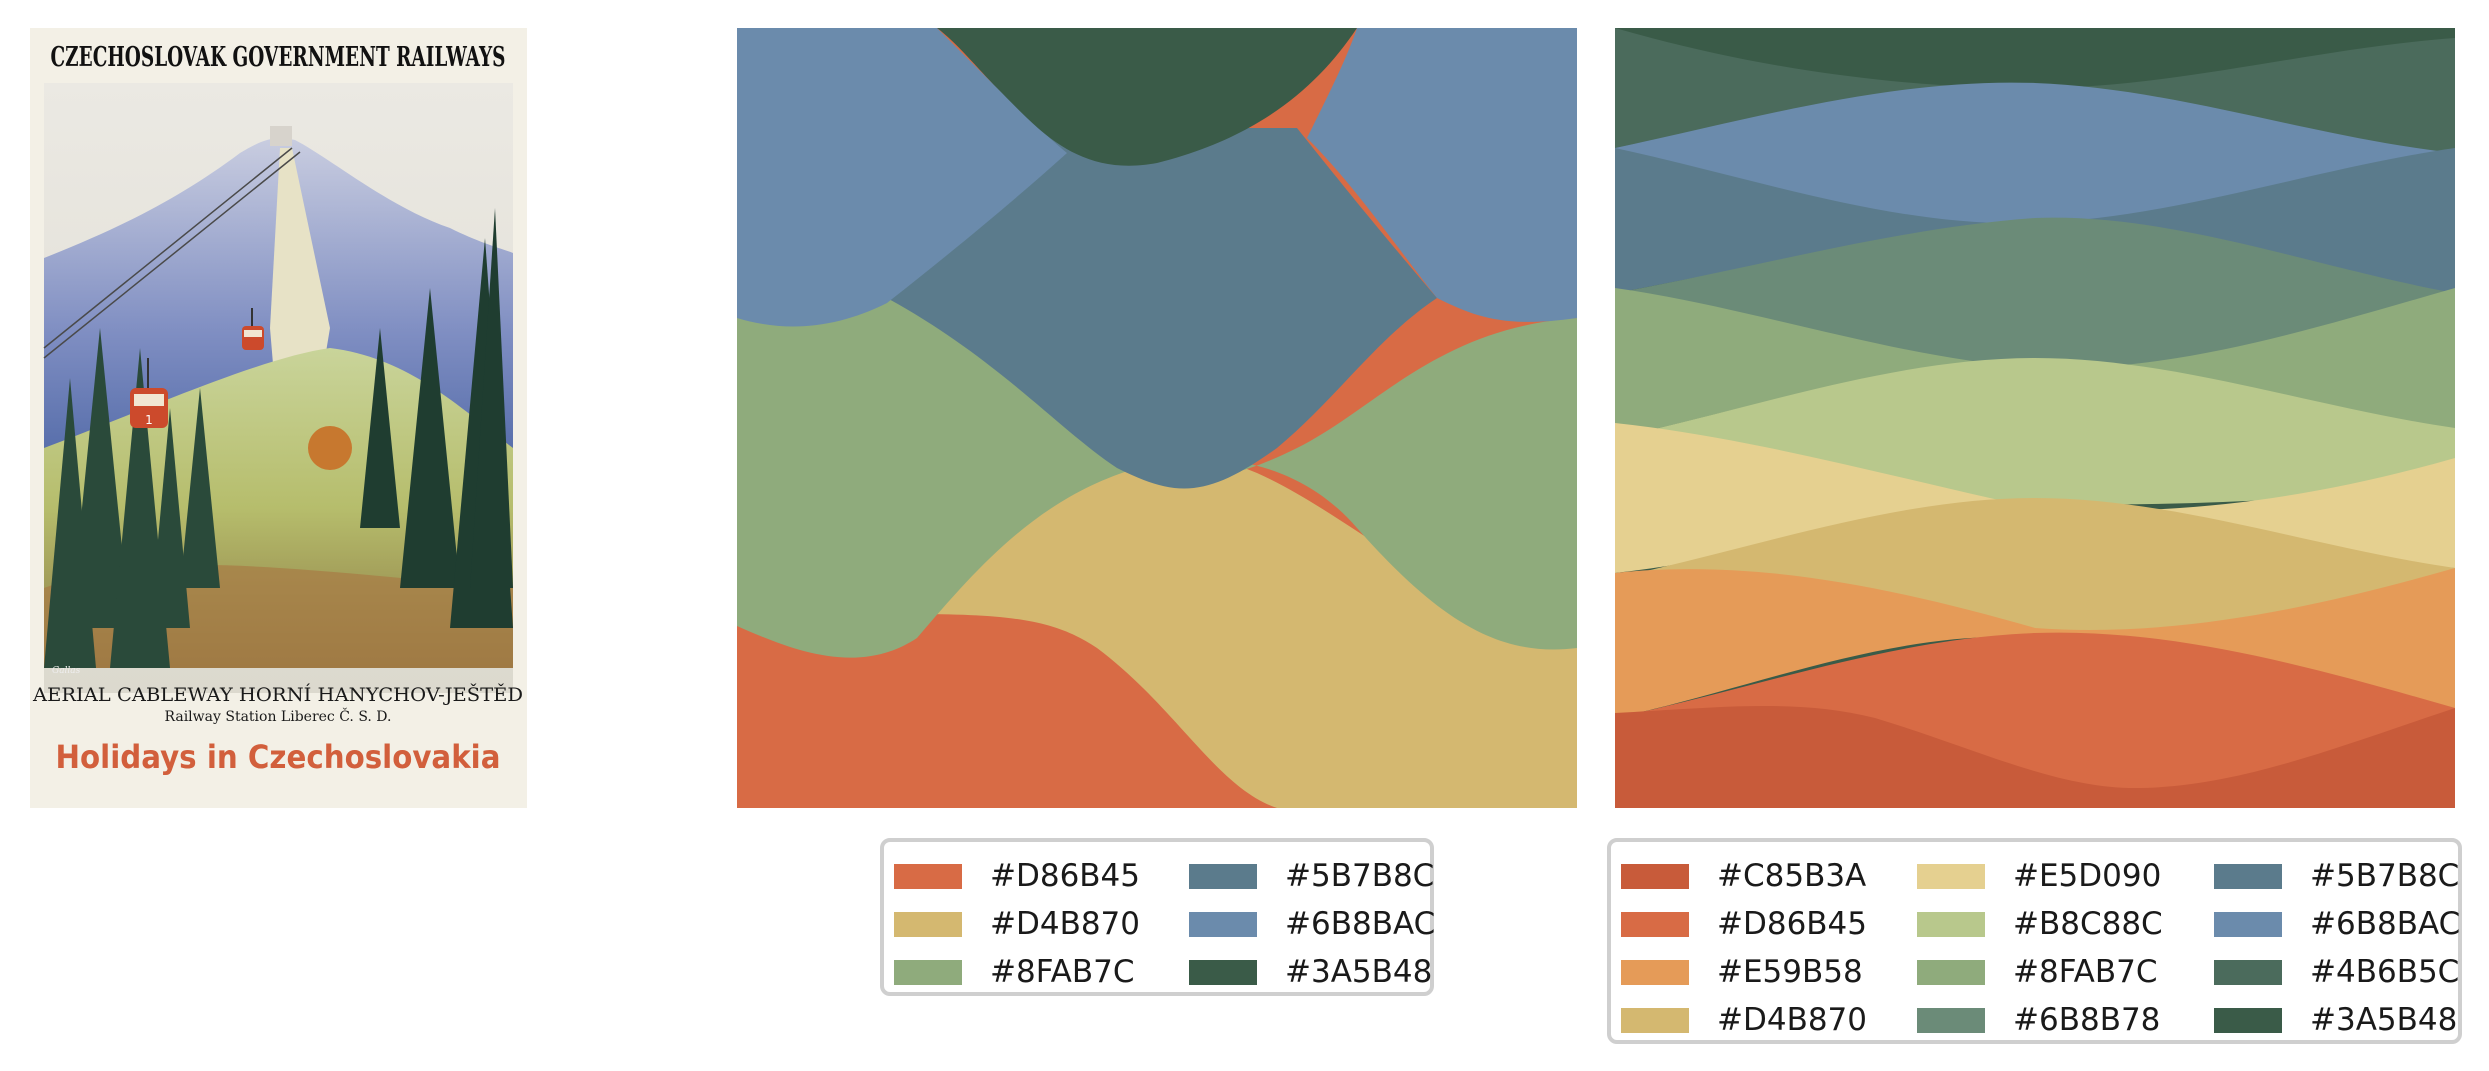 This screenshot has width=2489, height=1071. I want to click on legend-item: #6B8B78, so click(2038, 1020).